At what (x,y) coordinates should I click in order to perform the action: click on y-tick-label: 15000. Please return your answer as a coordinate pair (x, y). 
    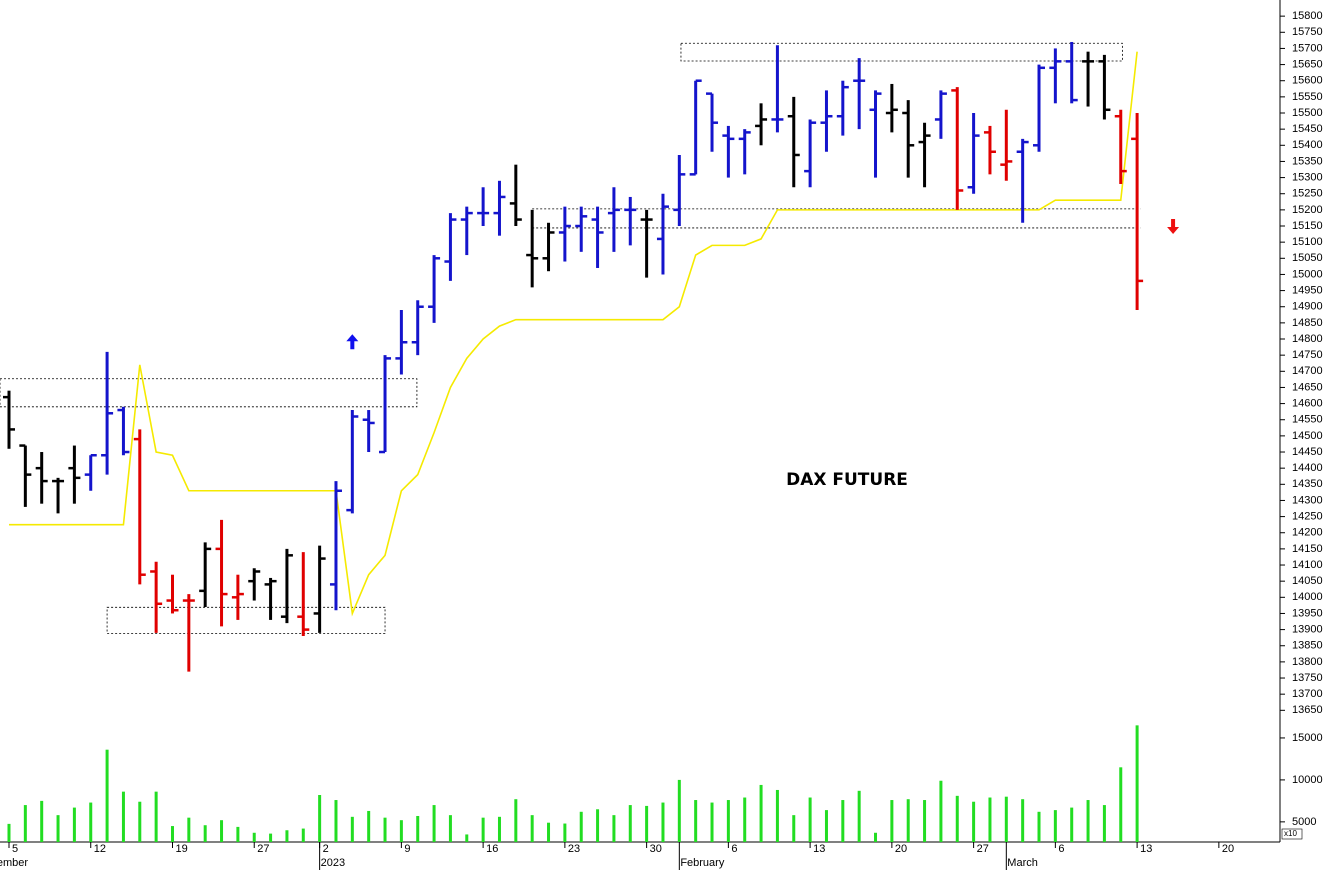
    Looking at the image, I should click on (1307, 274).